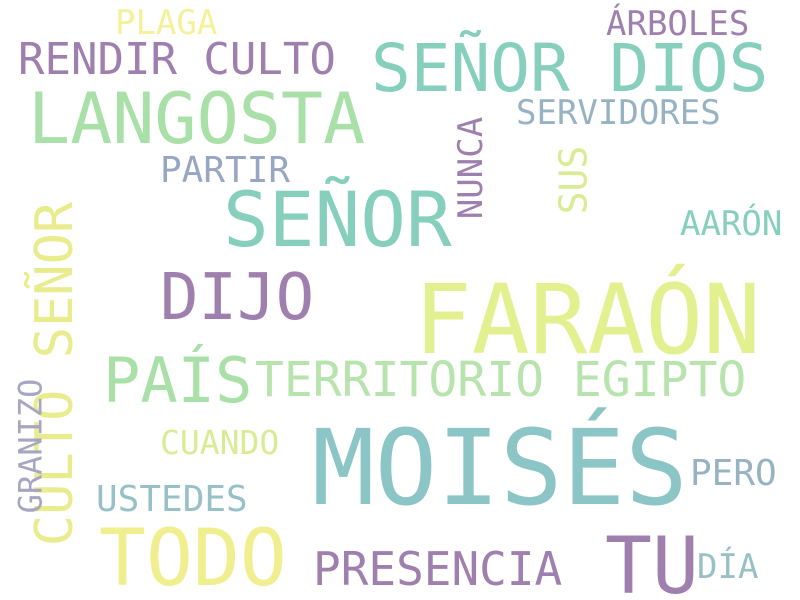 The width and height of the screenshot is (800, 600). Describe the element at coordinates (731, 224) in the screenshot. I see `word-aaron: AARÓN` at that location.